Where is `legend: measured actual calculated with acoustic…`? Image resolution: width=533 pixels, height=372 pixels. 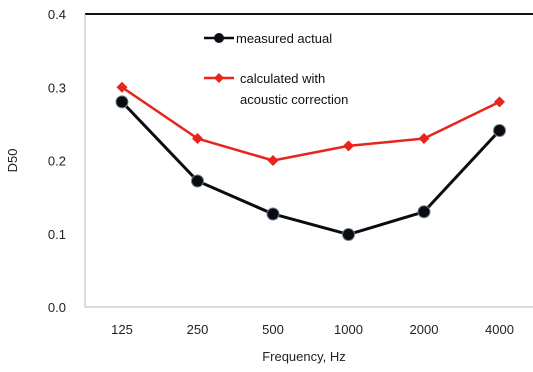 legend: measured actual calculated with acoustic… is located at coordinates (276, 69).